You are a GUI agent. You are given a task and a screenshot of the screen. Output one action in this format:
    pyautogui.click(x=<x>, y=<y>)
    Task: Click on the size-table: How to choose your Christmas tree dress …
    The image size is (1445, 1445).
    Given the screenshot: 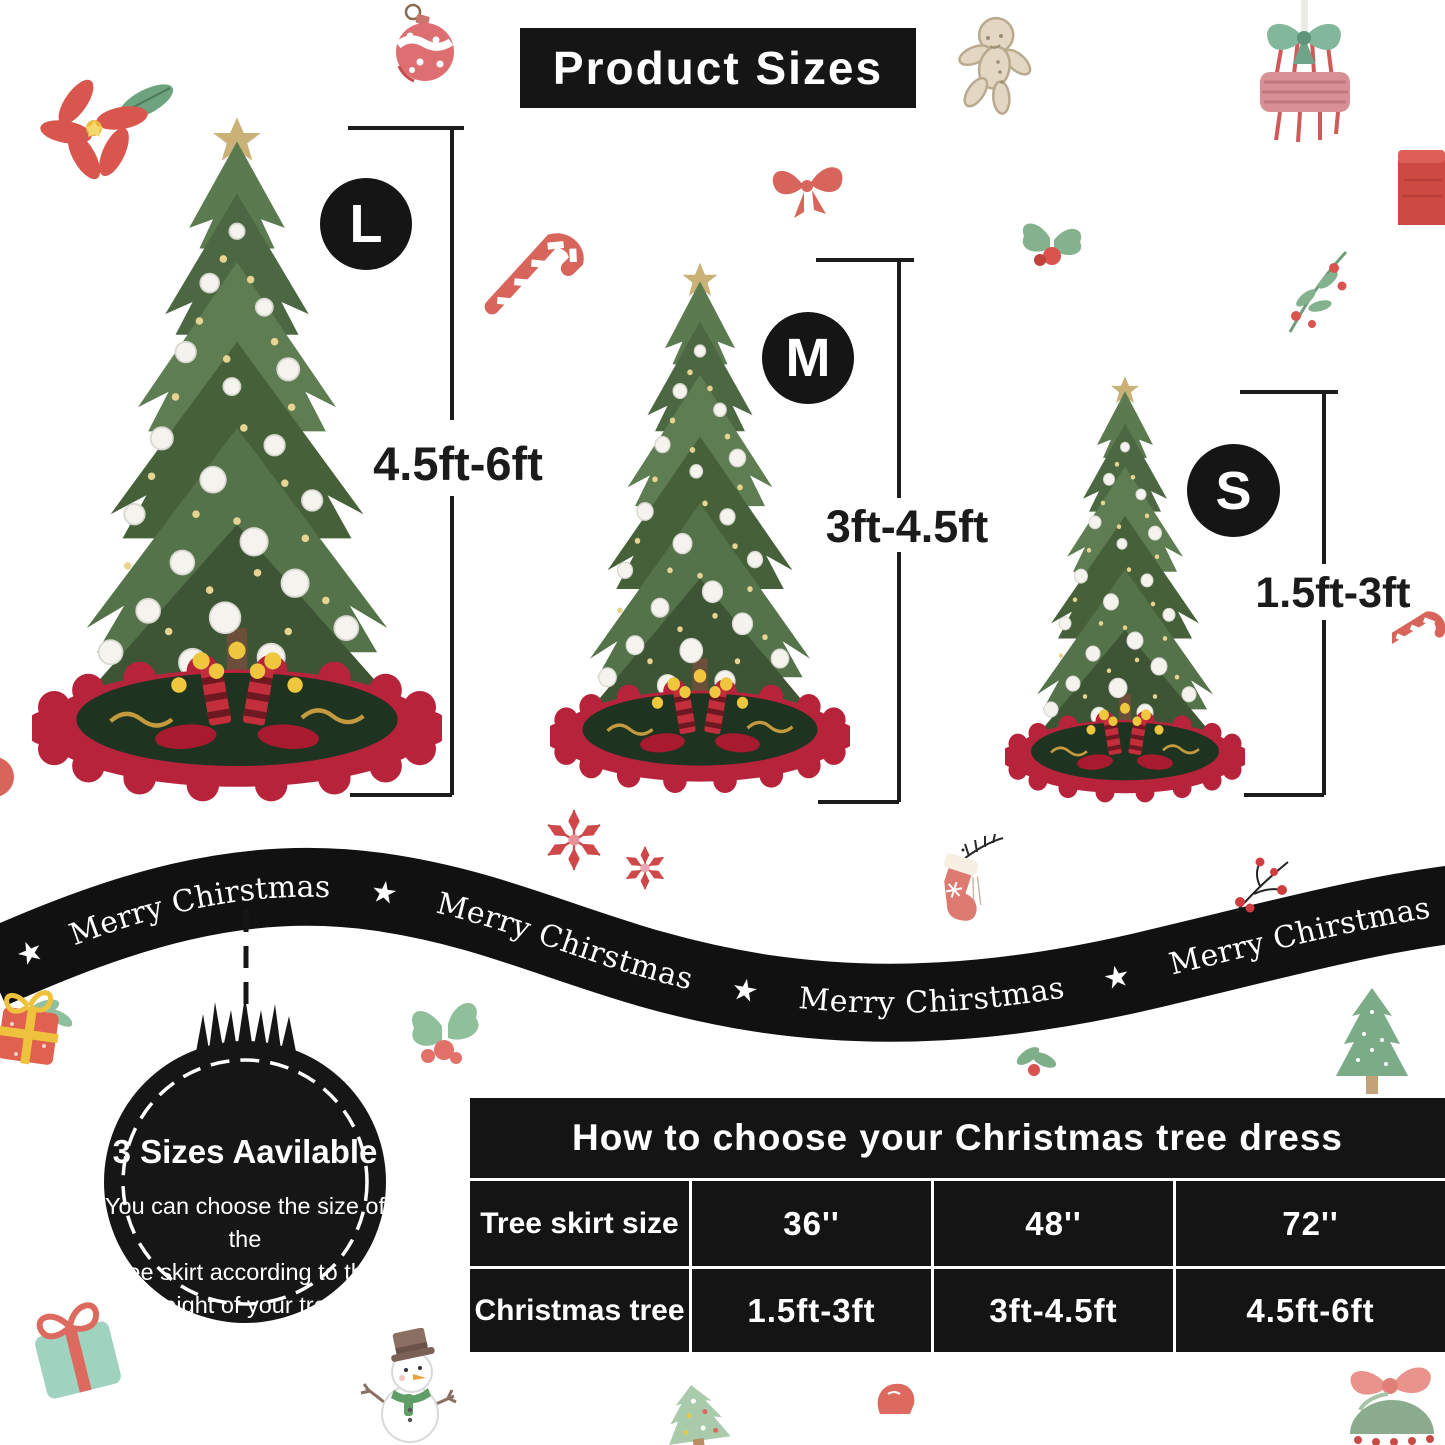 What is the action you would take?
    pyautogui.click(x=957, y=1225)
    